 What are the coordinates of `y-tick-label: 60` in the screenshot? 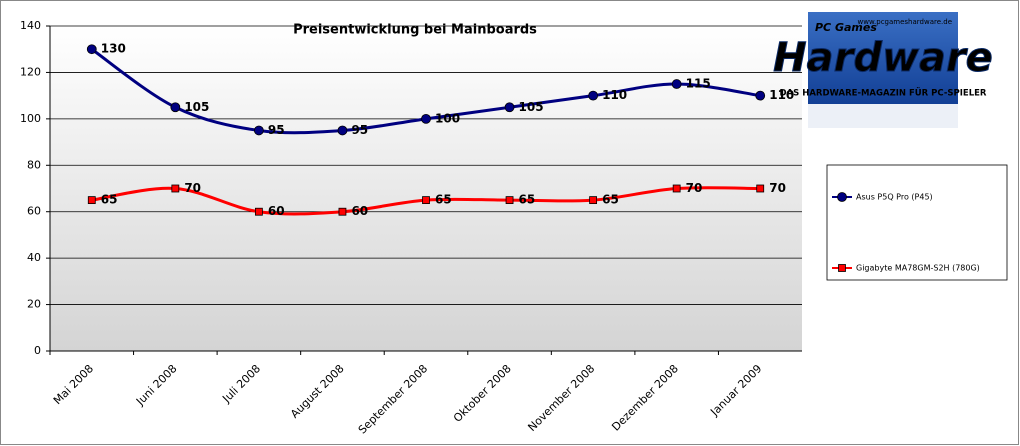 It's located at (34, 211).